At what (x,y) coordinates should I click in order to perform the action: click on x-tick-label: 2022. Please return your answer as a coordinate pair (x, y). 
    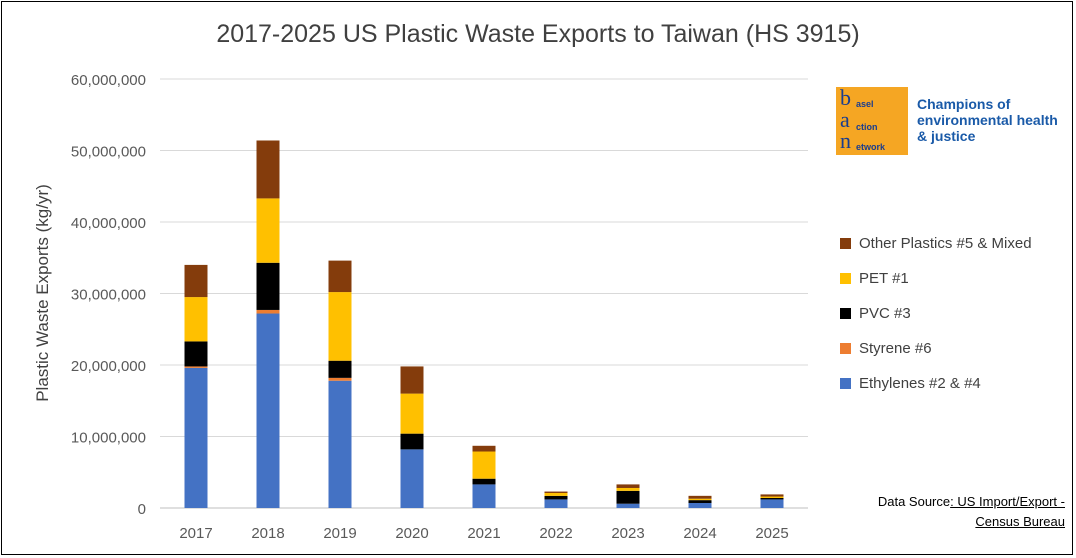
    Looking at the image, I should click on (555, 533).